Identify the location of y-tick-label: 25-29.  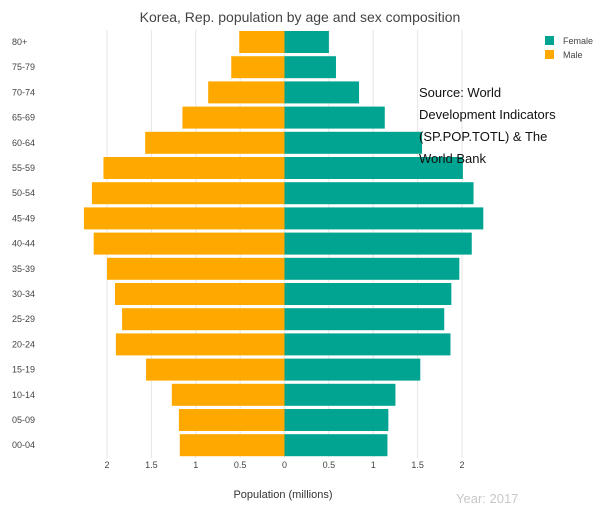
(23, 319).